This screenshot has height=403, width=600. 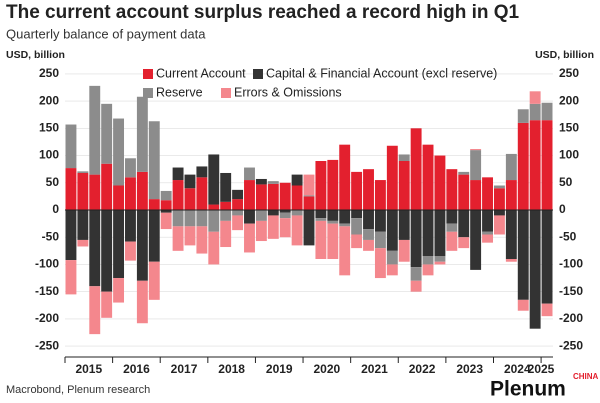 What do you see at coordinates (564, 55) in the screenshot?
I see `y2-axis-label: USD, billion` at bounding box center [564, 55].